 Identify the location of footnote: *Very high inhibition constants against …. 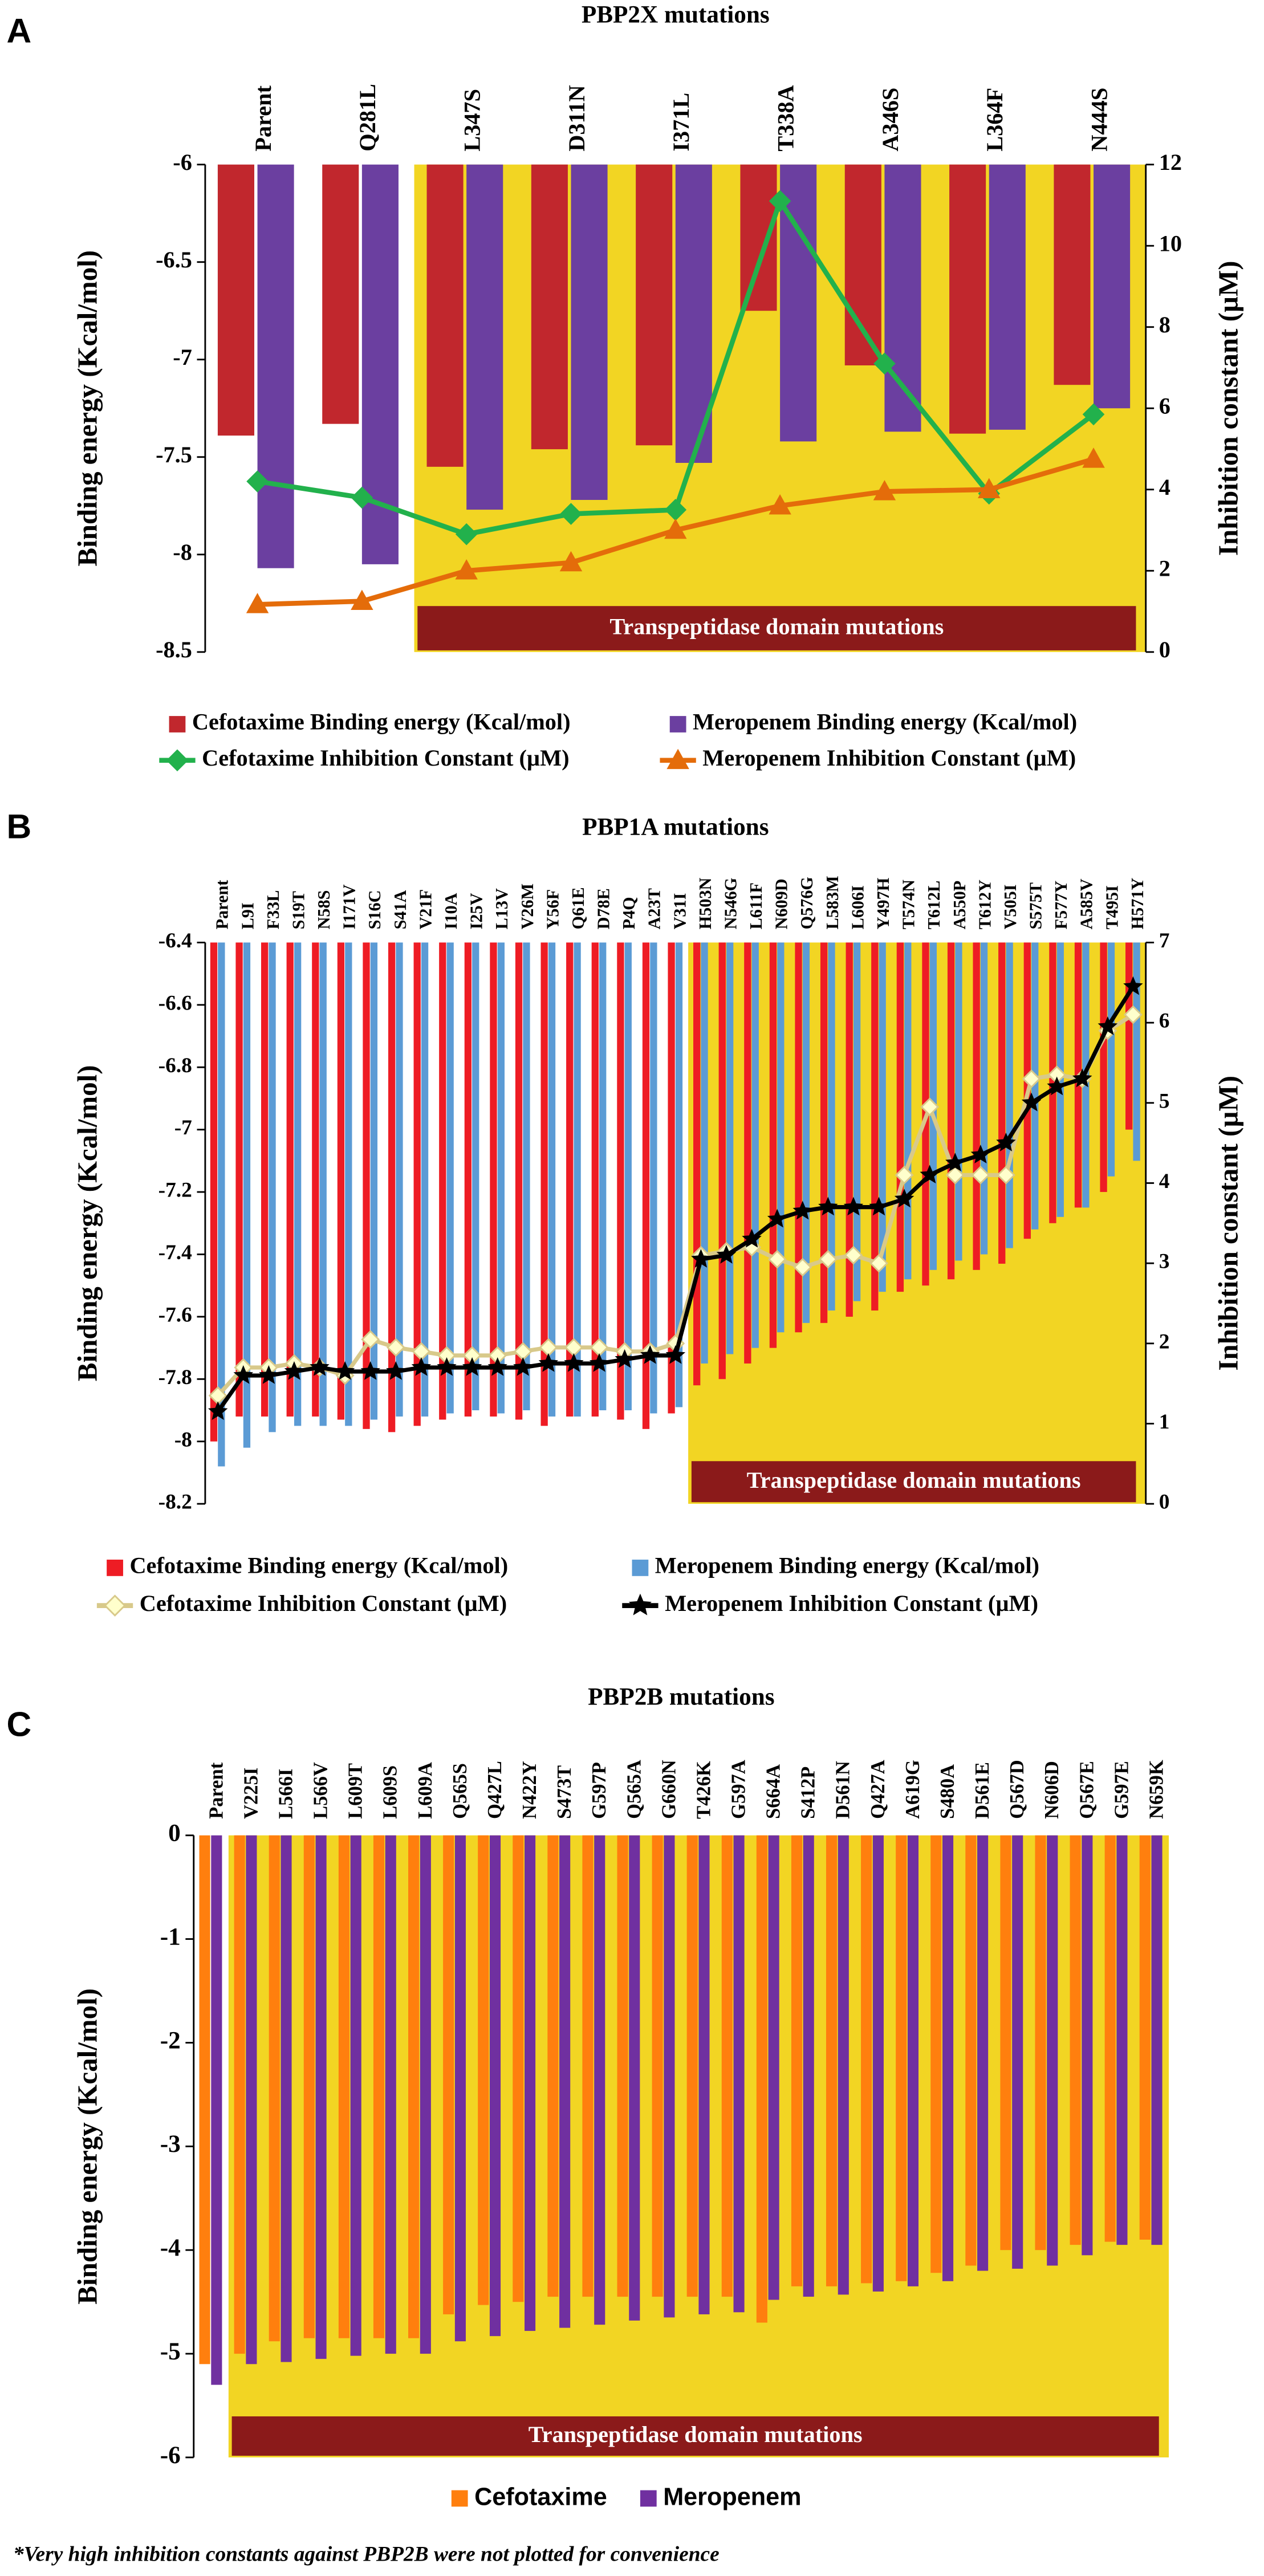
(366, 2554).